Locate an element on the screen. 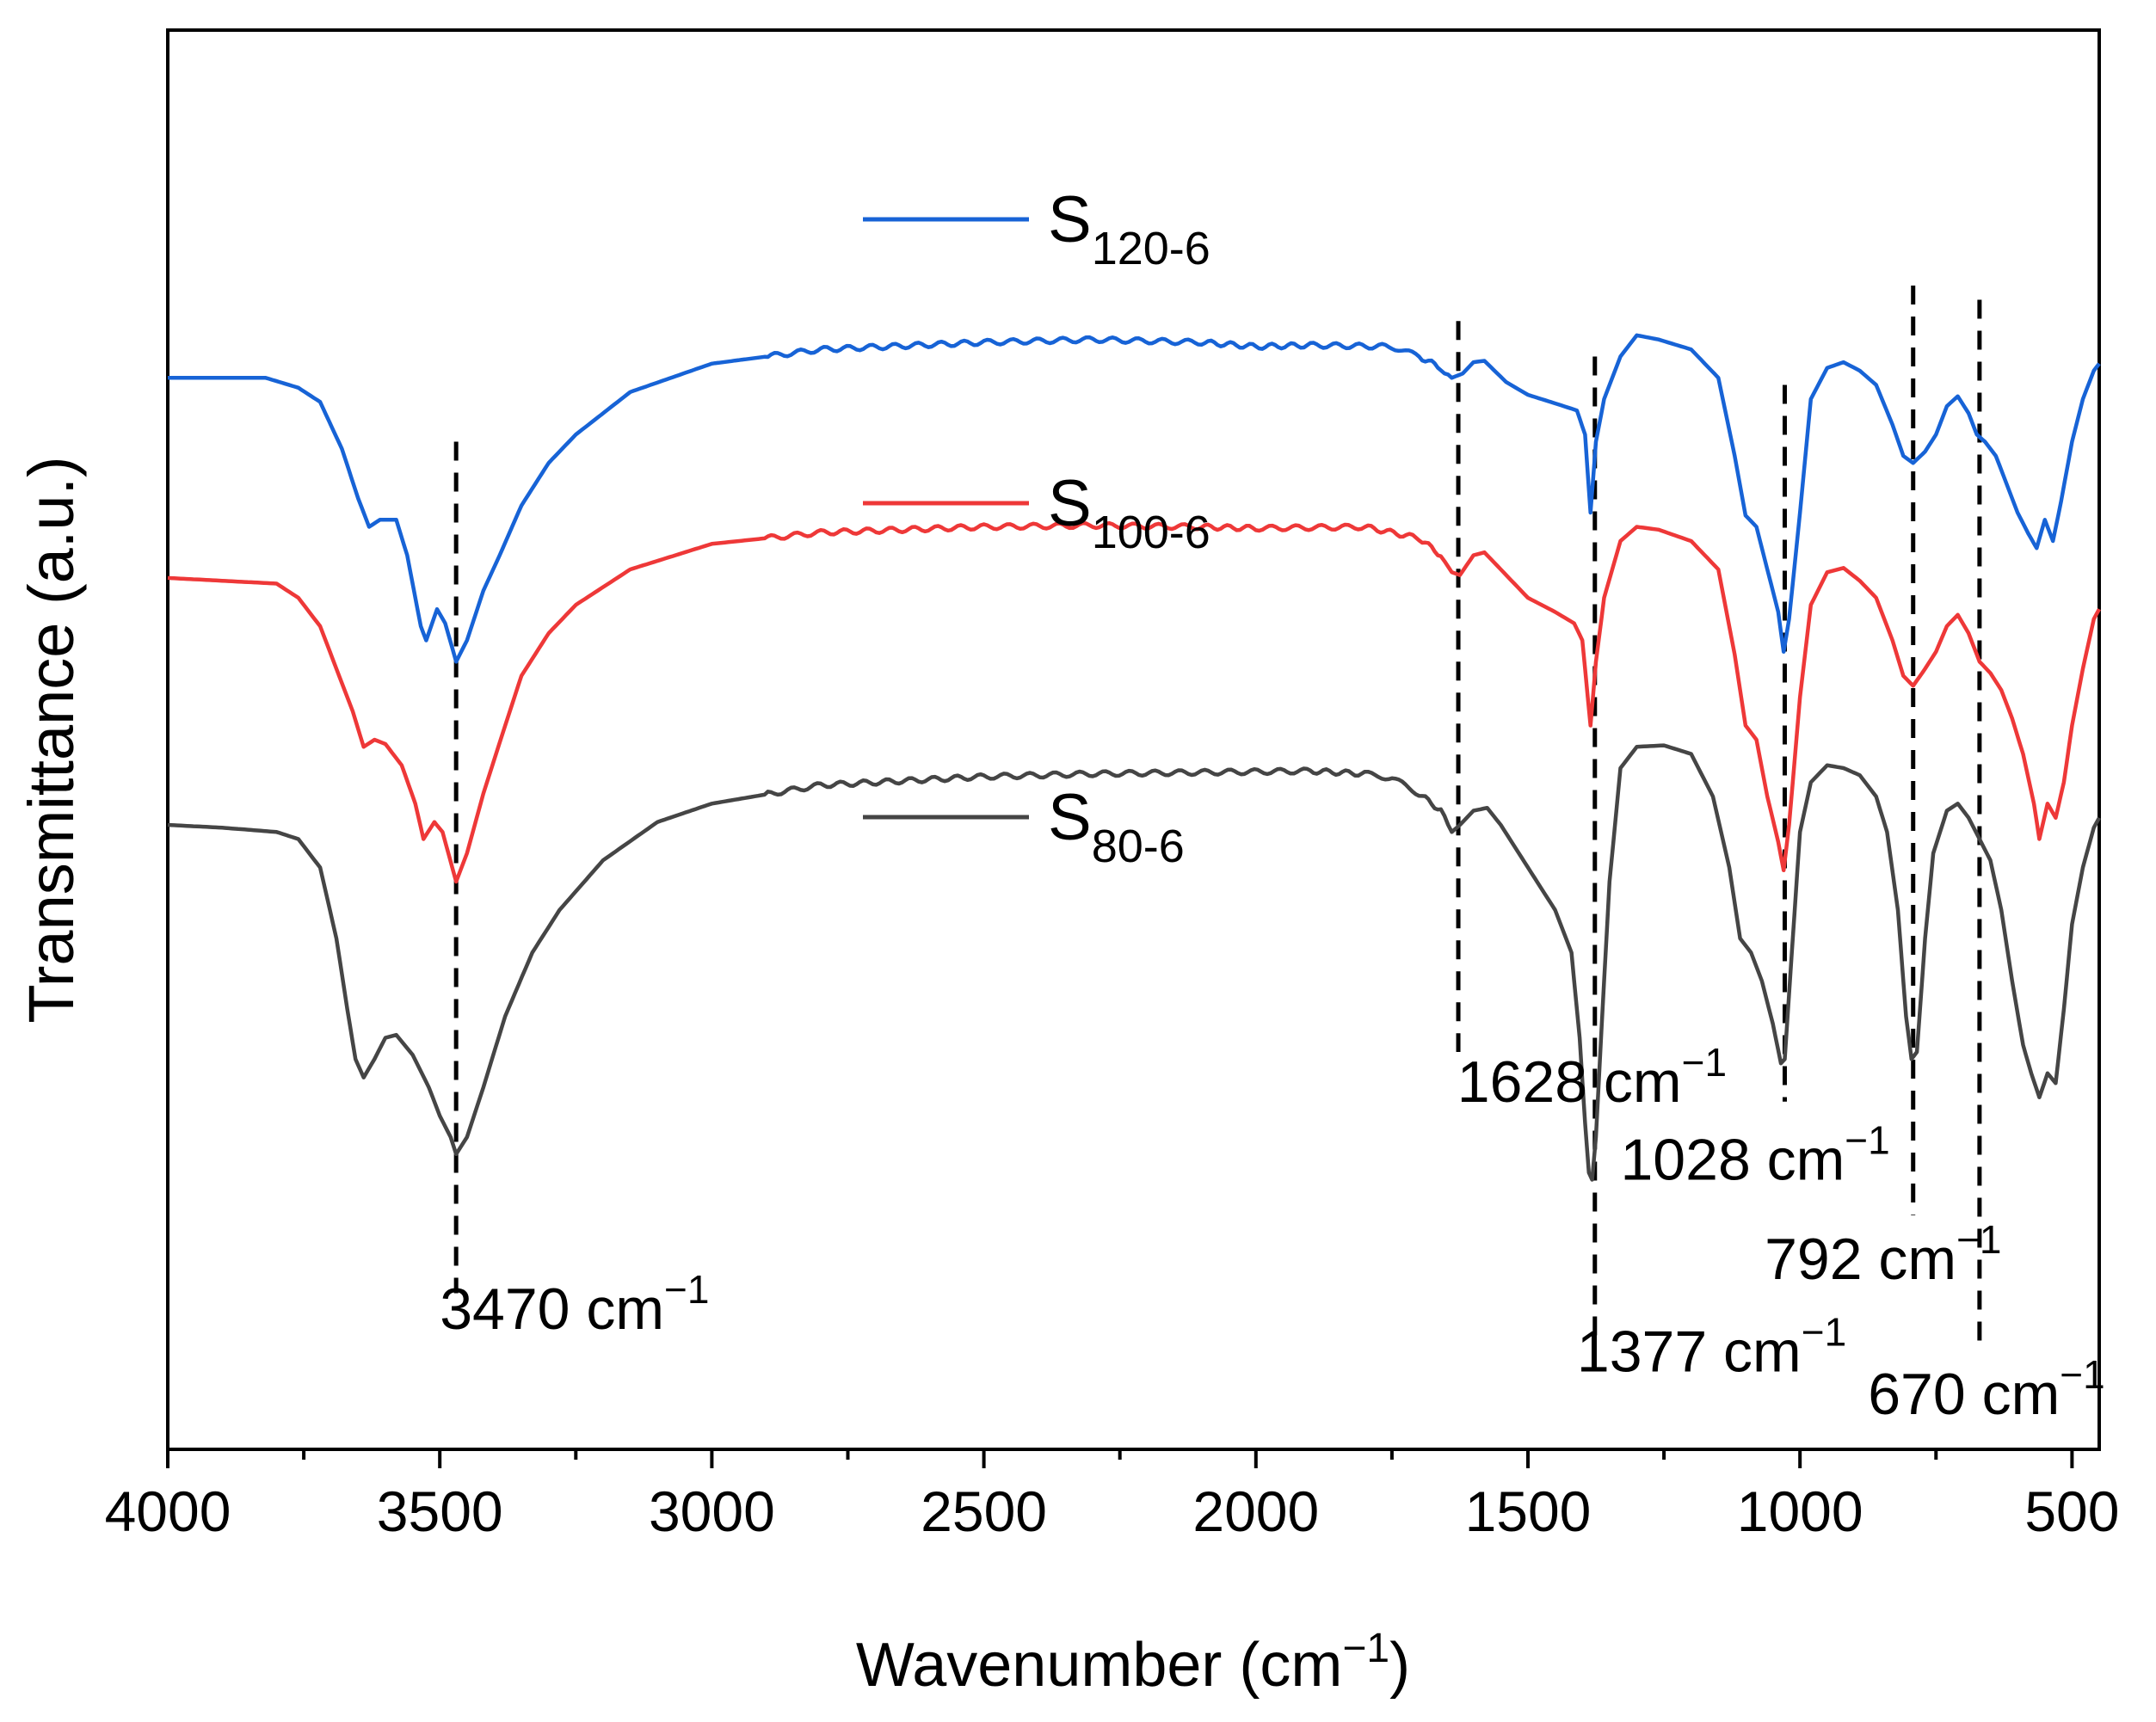 The height and width of the screenshot is (1722, 2156). x-tick-label: 500 is located at coordinates (2071, 1511).